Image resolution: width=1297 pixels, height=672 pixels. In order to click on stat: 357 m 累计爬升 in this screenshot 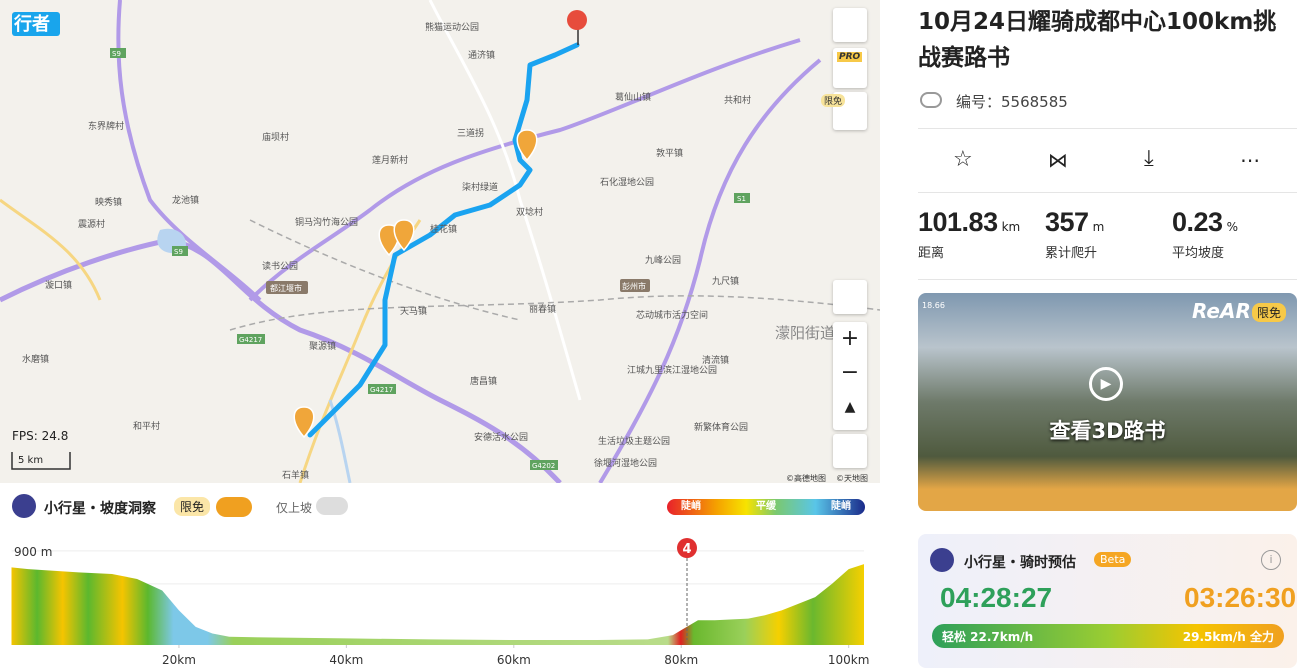, I will do `click(1074, 234)`.